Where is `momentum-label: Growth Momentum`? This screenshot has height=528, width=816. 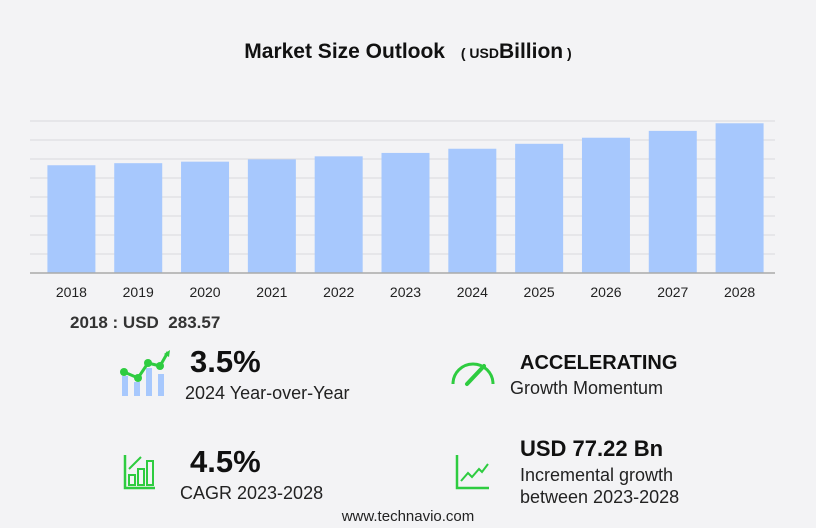 momentum-label: Growth Momentum is located at coordinates (587, 388).